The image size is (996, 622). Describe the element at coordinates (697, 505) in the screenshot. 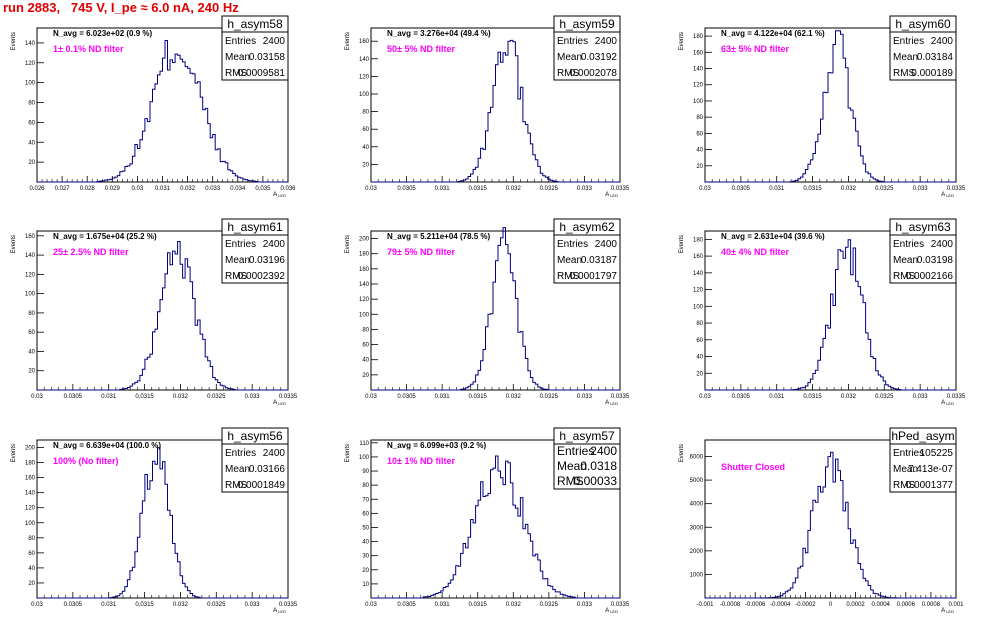

I see `y-tick-label: 4000` at that location.